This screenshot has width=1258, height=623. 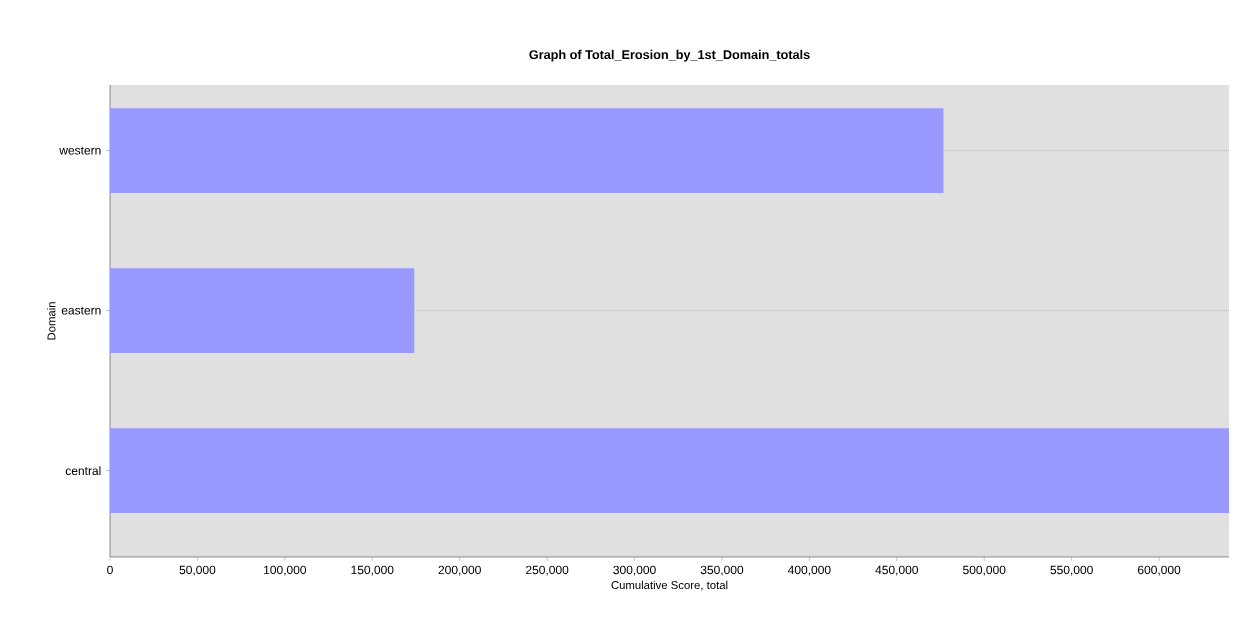 What do you see at coordinates (81, 310) in the screenshot?
I see `y-tick-label: eastern` at bounding box center [81, 310].